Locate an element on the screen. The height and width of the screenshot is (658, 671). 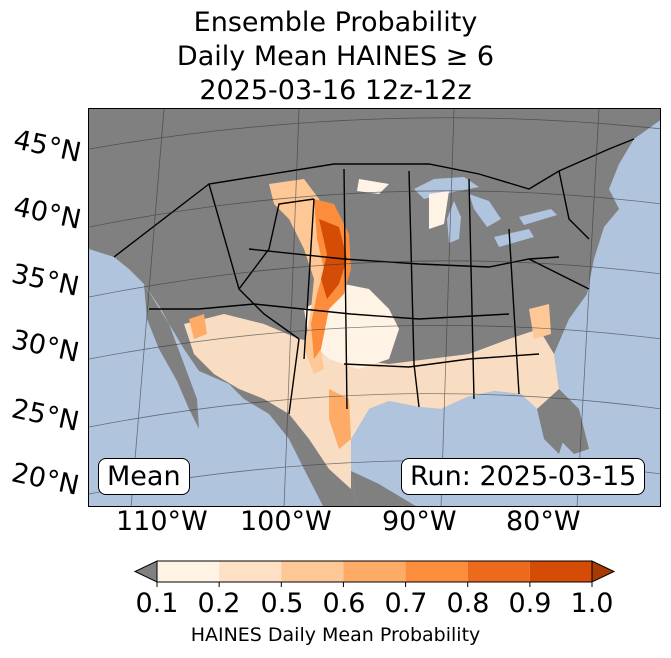
florida-land is located at coordinates (574, 421).